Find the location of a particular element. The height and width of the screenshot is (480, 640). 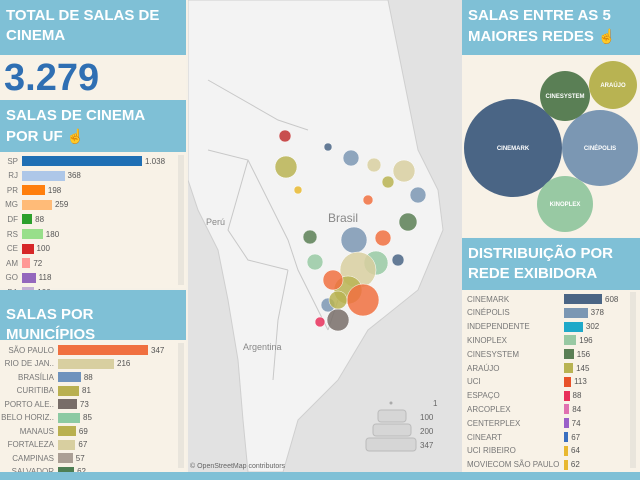

bar-row: CINÉPOLIS 378 is located at coordinates (533, 313).